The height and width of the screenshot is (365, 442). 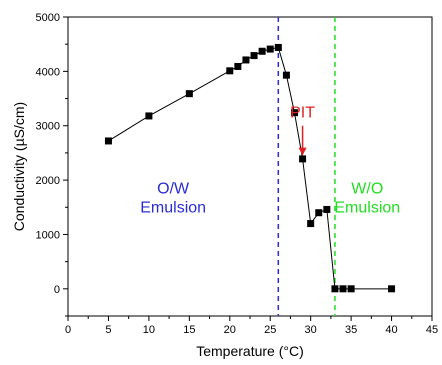 What do you see at coordinates (367, 208) in the screenshot?
I see `annotation-wo-line-2: Emulsion` at bounding box center [367, 208].